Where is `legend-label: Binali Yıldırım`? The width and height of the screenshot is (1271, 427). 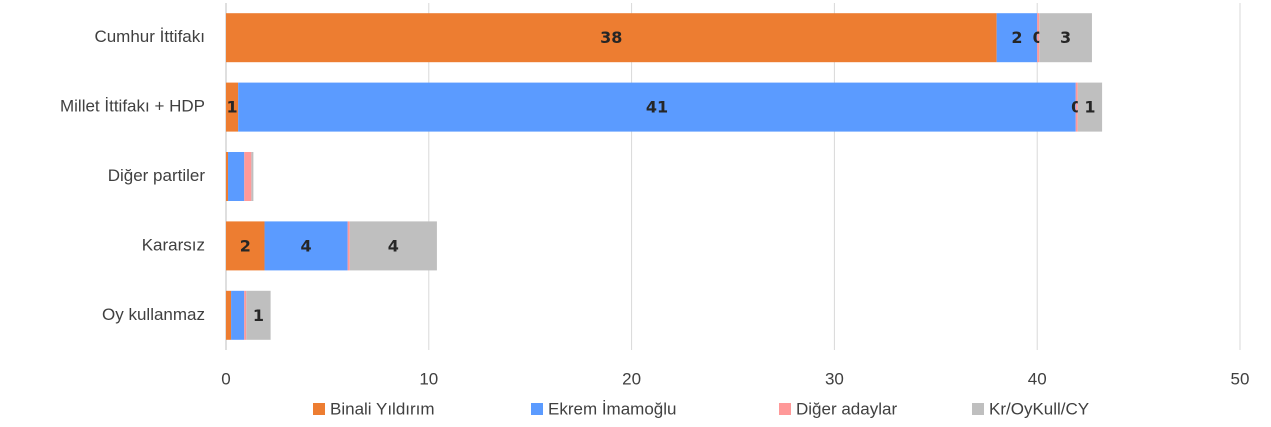 legend-label: Binali Yıldırım is located at coordinates (382, 408).